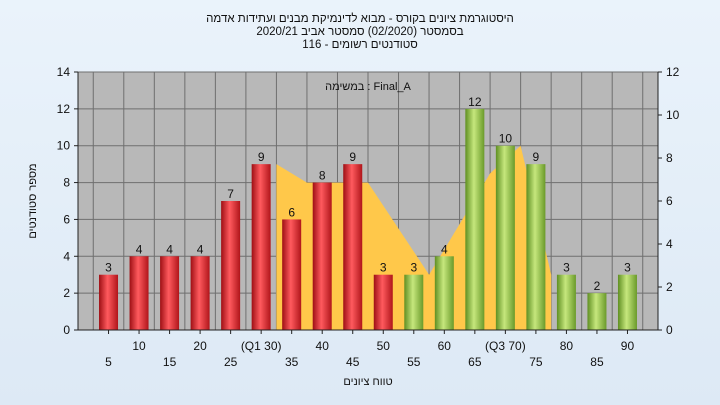  Describe the element at coordinates (200, 346) in the screenshot. I see `x-tick-label: 20` at that location.